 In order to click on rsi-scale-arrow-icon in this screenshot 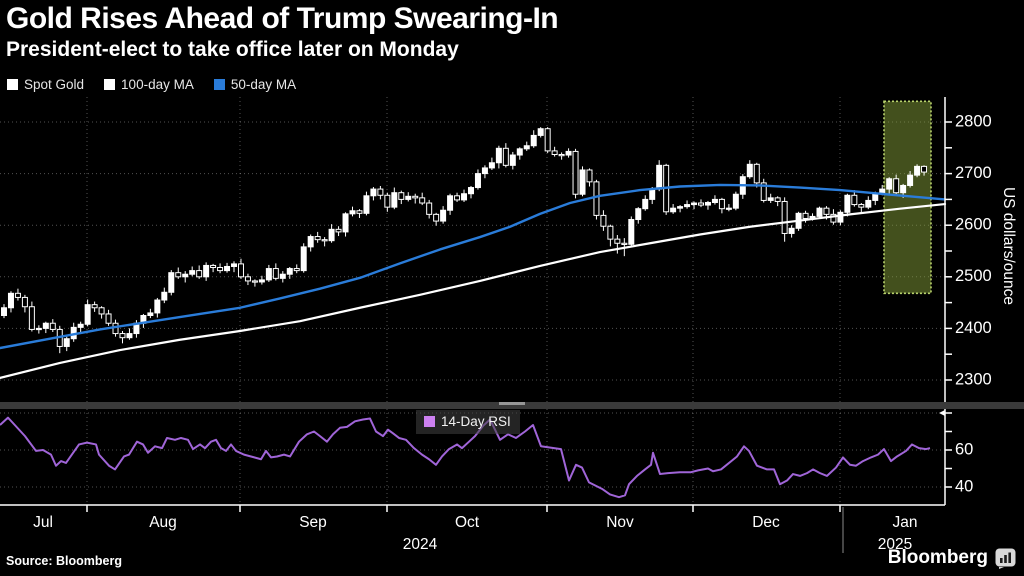, I will do `click(942, 413)`.